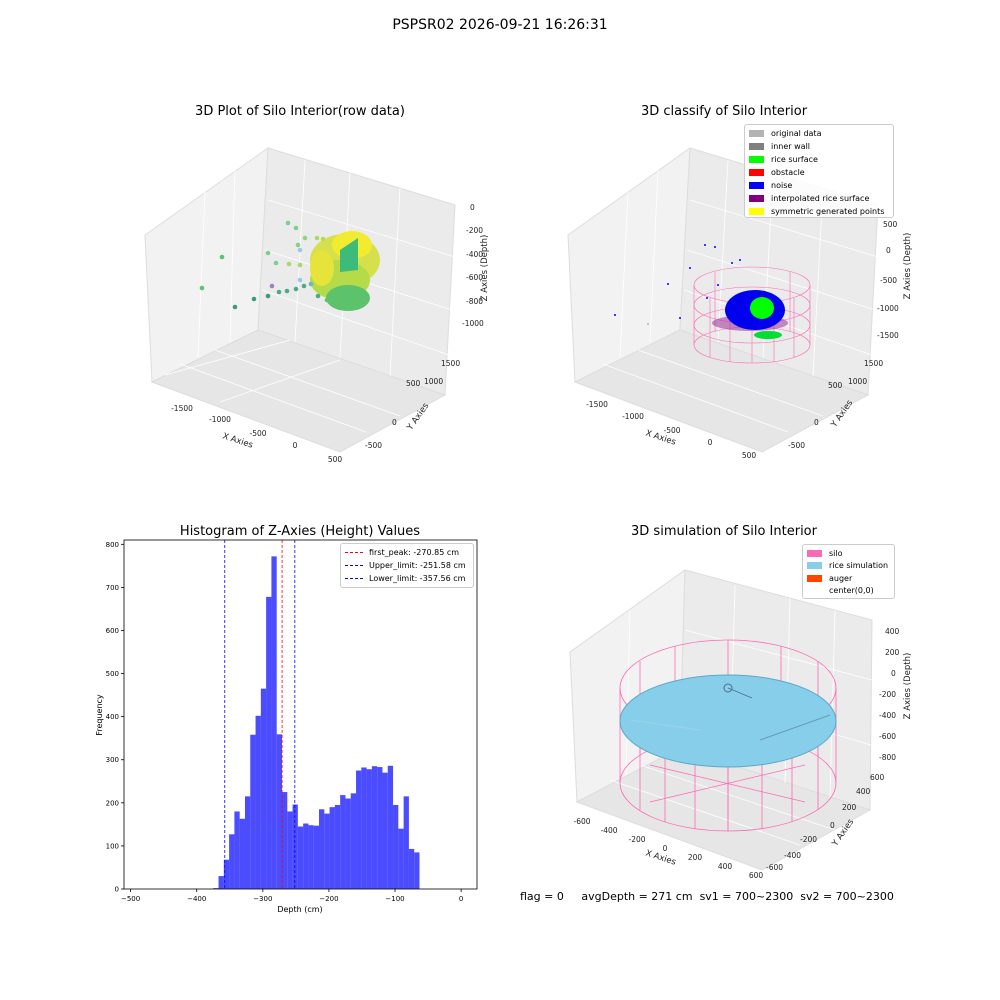 The image size is (1000, 1000). I want to click on legend-item: interpolated rice surface, so click(819, 198).